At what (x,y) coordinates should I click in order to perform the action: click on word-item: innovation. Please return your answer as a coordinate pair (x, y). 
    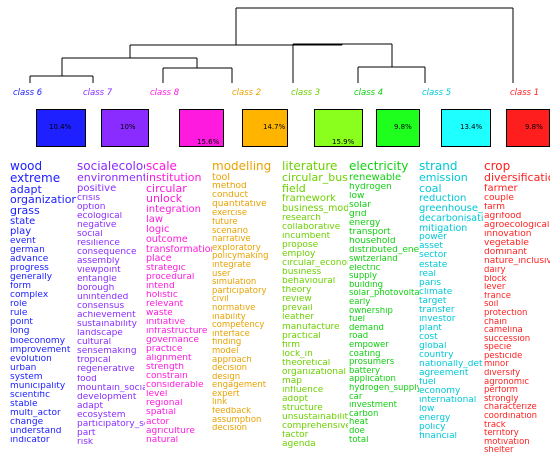
    Looking at the image, I should click on (508, 234).